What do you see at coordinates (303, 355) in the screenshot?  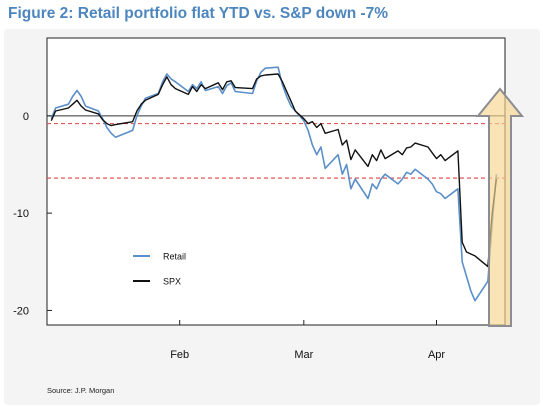 I see `x-tick-label: Mar` at bounding box center [303, 355].